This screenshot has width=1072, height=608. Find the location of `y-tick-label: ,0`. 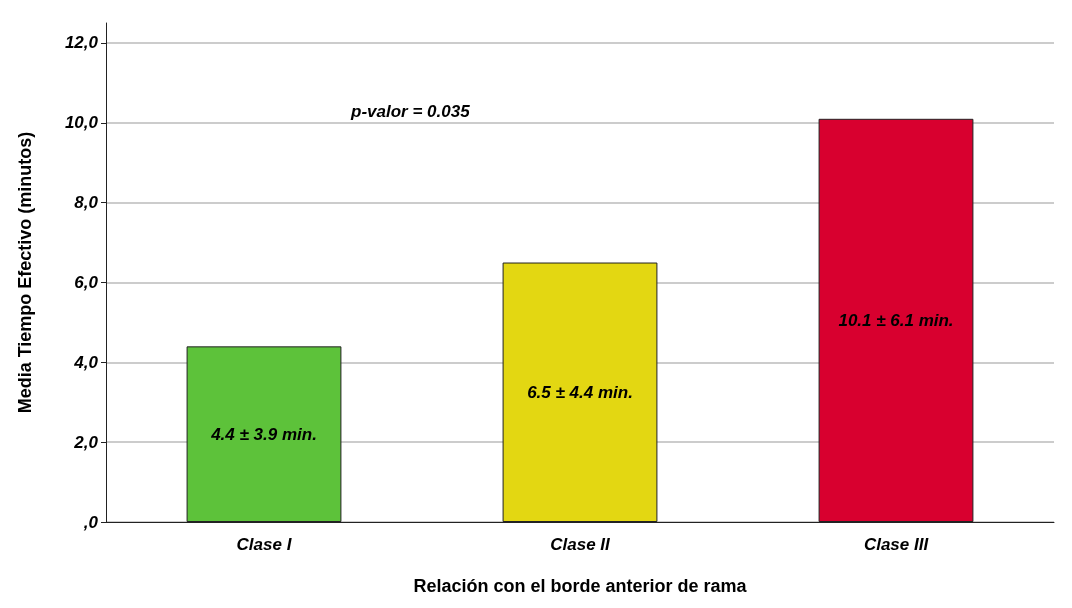

y-tick-label: ,0 is located at coordinates (90, 522).